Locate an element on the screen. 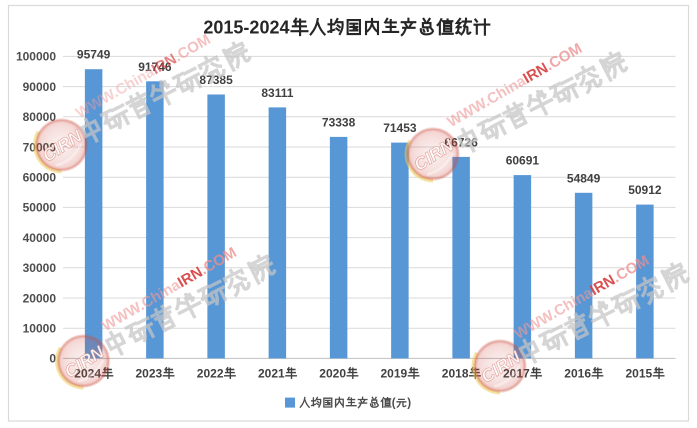 The image size is (697, 428). svg-text: 83111 is located at coordinates (277, 93).